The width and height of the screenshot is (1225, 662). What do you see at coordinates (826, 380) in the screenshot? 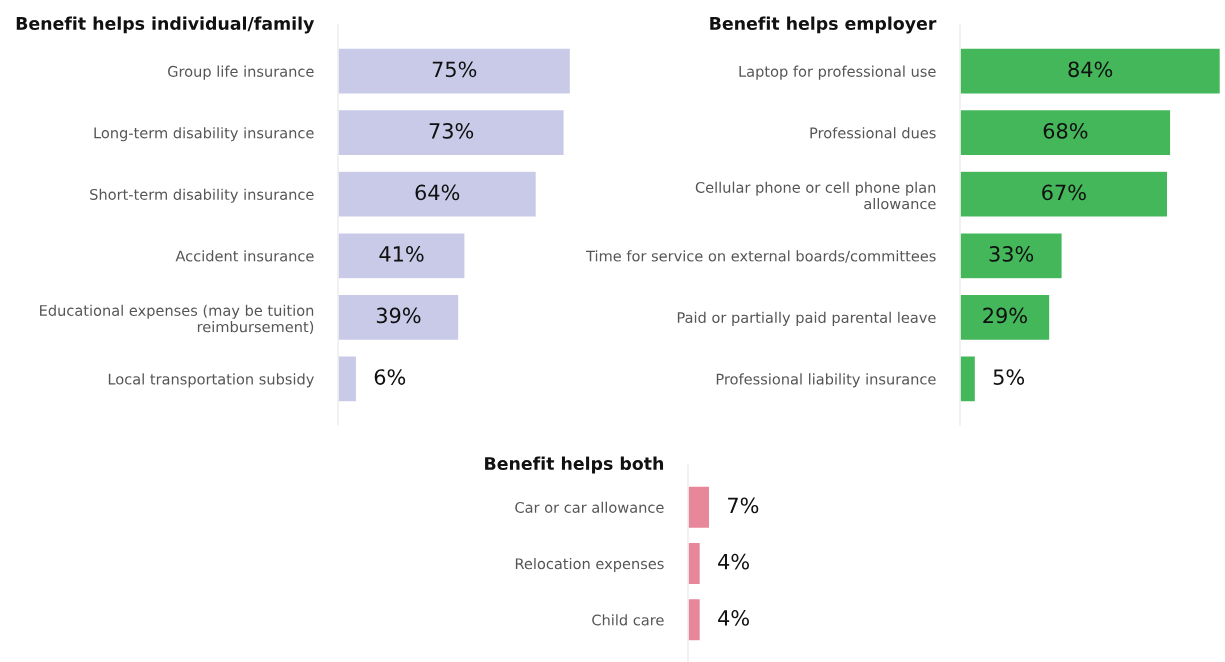
I see `y-tick-label: Professional liability insurance` at bounding box center [826, 380].